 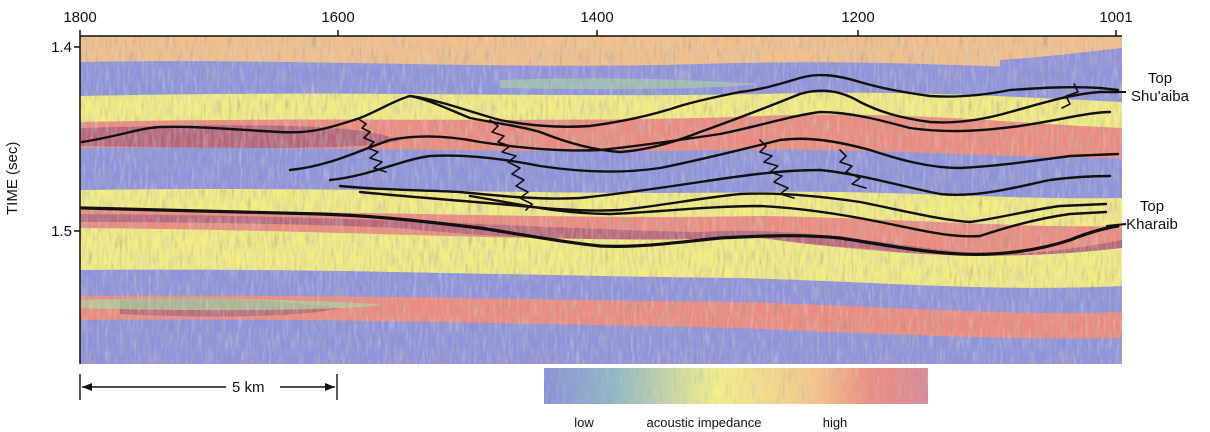 What do you see at coordinates (1152, 224) in the screenshot?
I see `label-top-kharaib-line2: Kharaib` at bounding box center [1152, 224].